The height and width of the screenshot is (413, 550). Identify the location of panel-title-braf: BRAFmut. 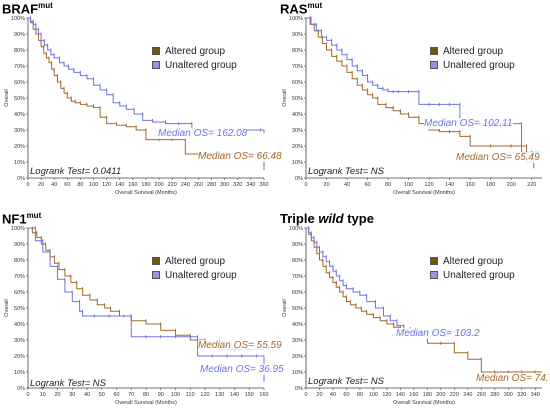
(27, 9).